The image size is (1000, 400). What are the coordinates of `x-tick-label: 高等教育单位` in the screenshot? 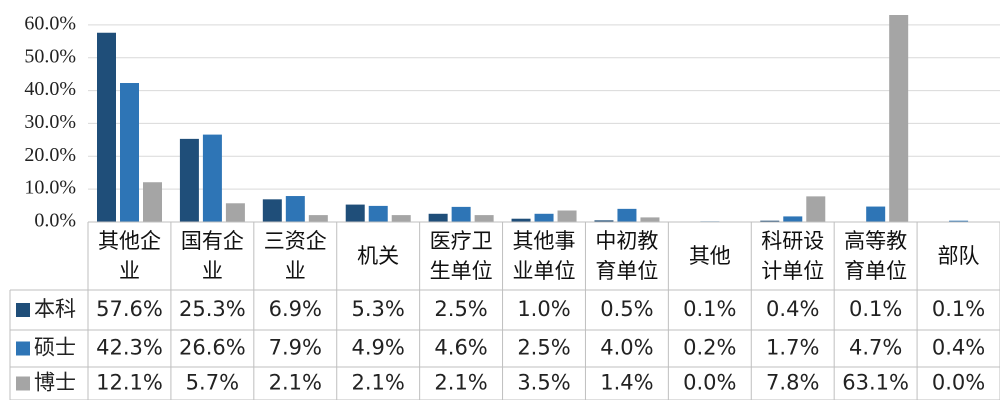 It's located at (876, 256).